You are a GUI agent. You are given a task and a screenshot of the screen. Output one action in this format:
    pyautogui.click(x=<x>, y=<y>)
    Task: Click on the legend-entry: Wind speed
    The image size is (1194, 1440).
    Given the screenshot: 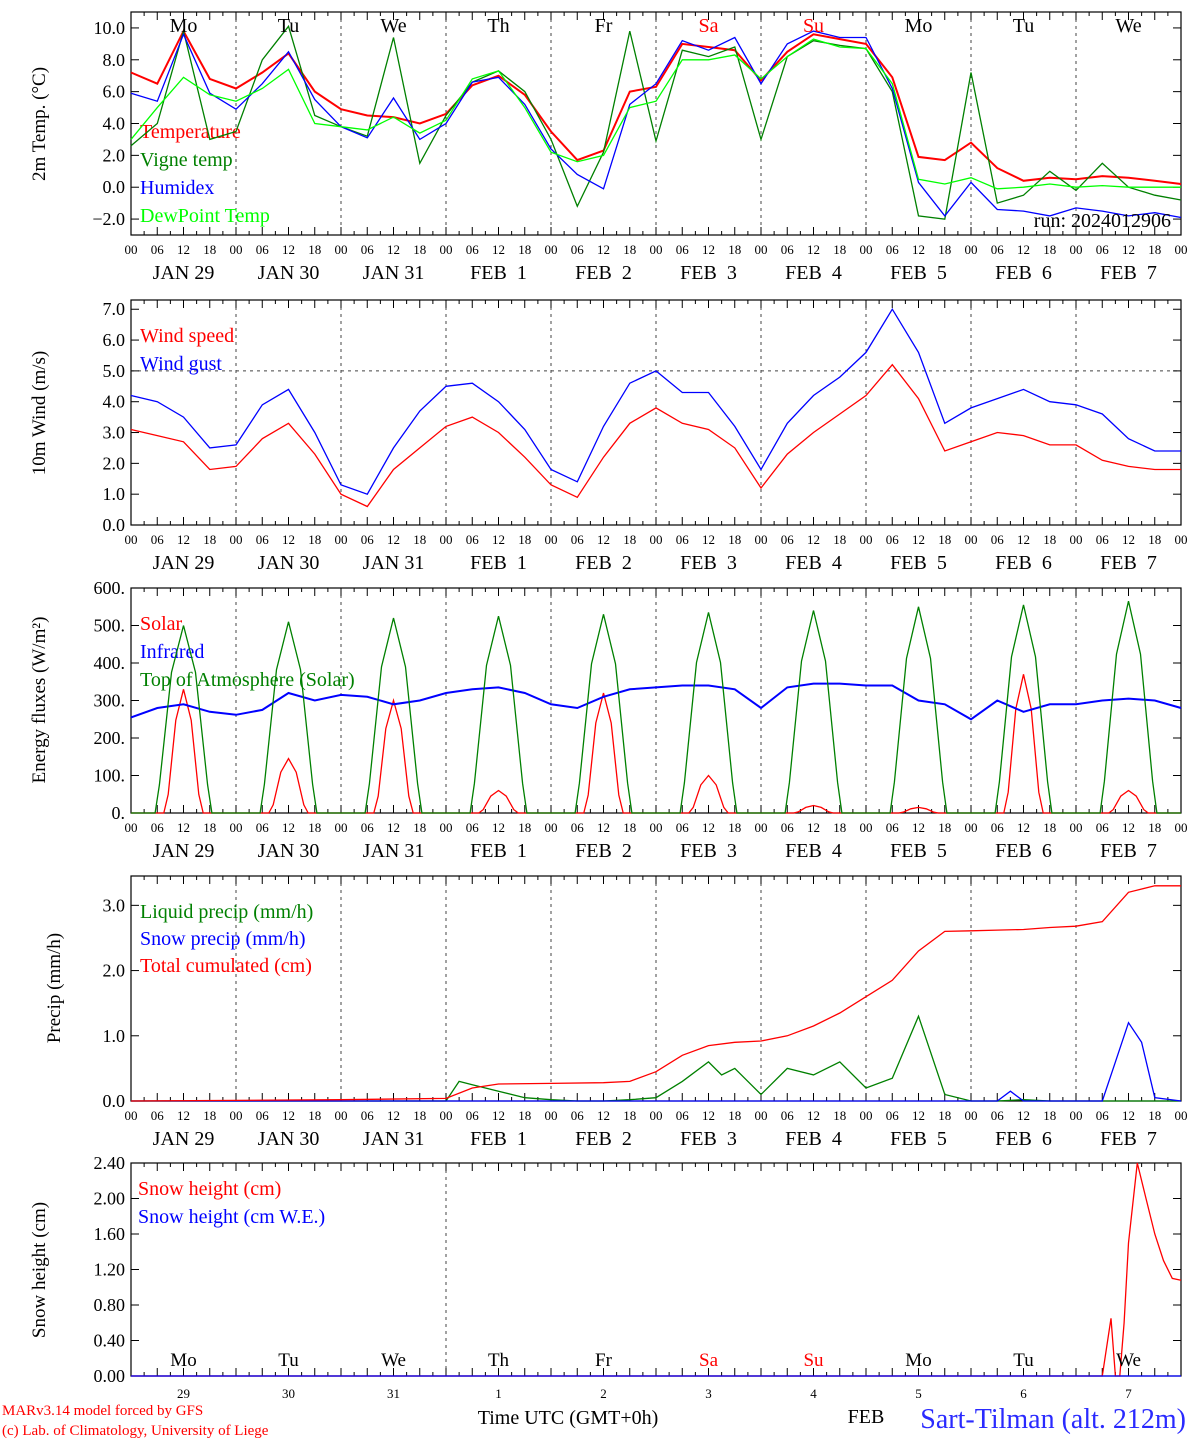 What is the action you would take?
    pyautogui.click(x=187, y=336)
    